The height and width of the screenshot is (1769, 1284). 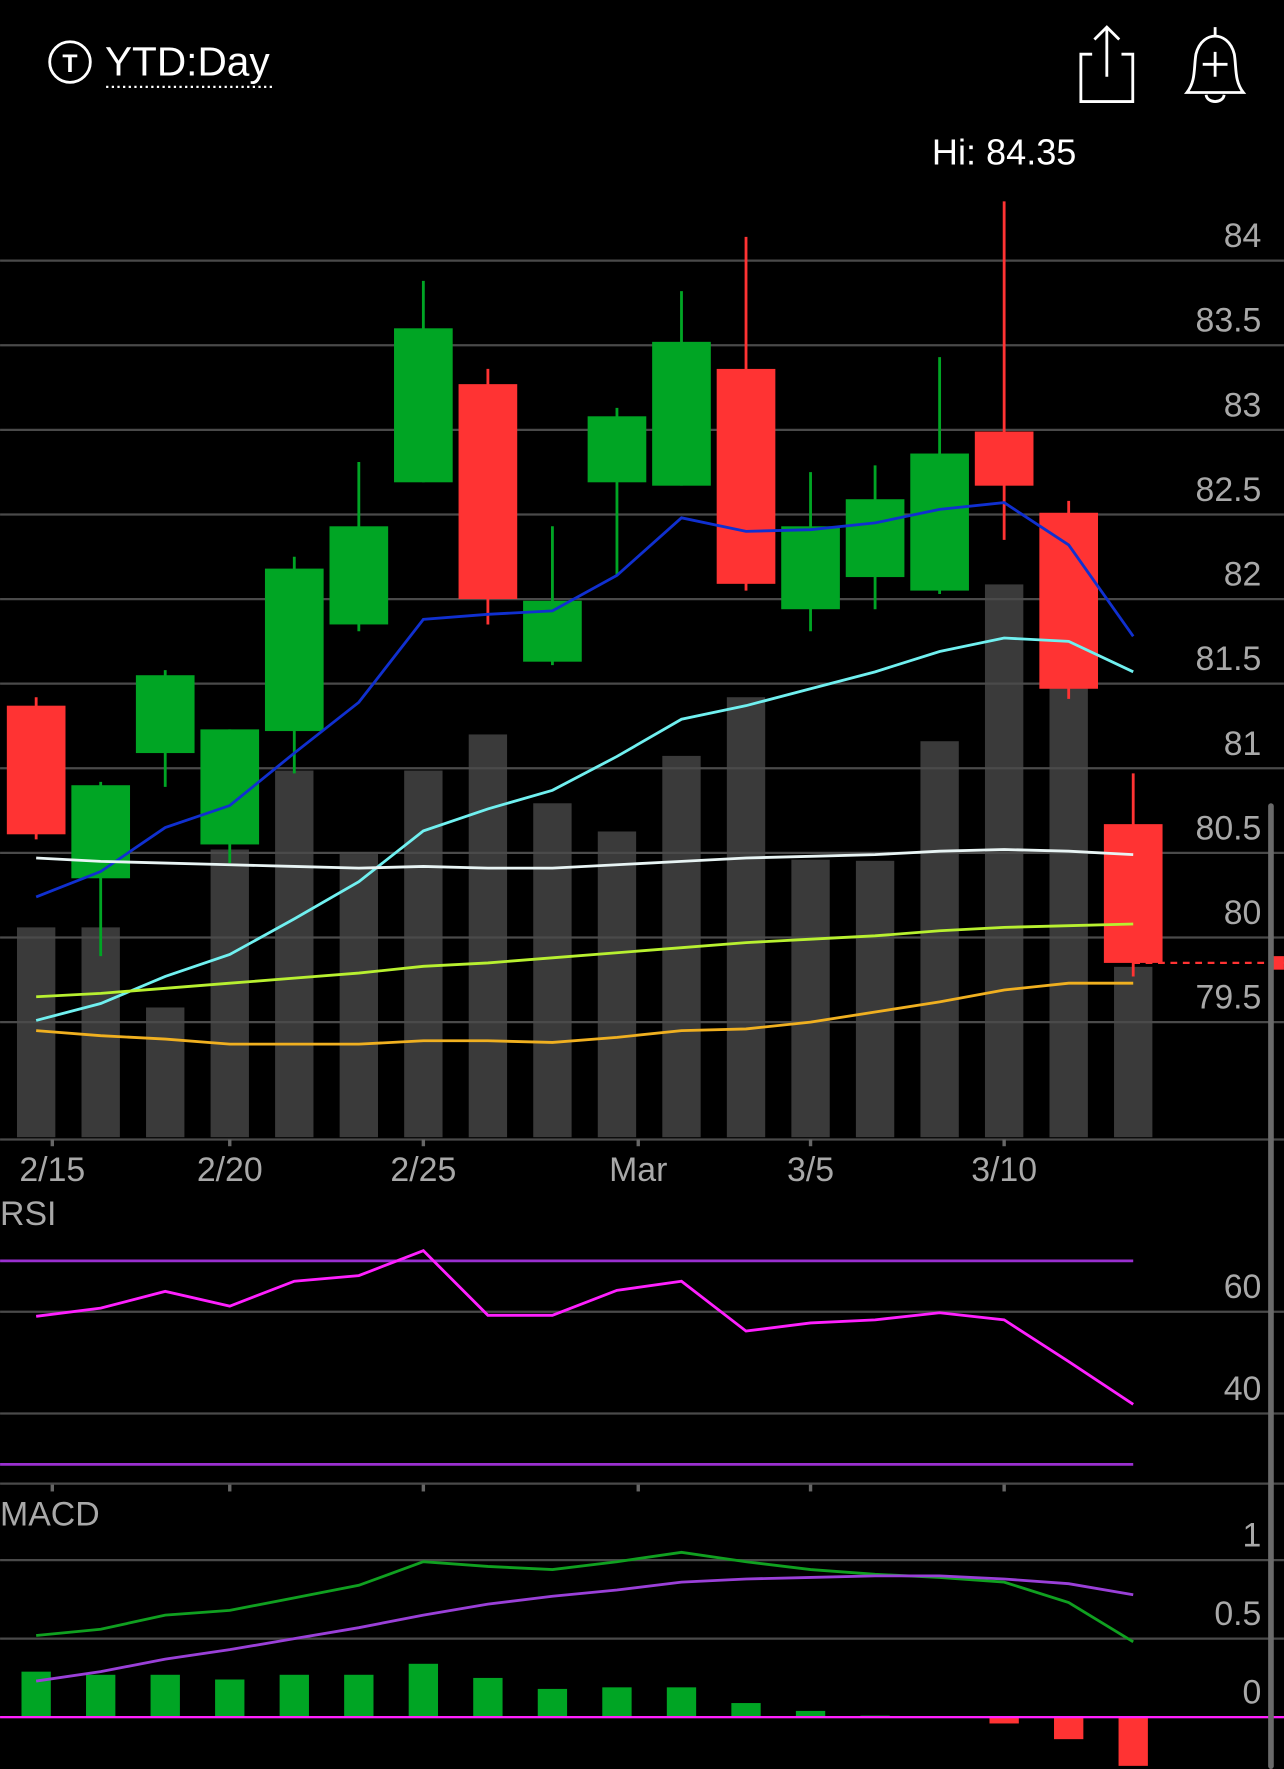 What do you see at coordinates (810, 1170) in the screenshot?
I see `x-tick-label: 3/5` at bounding box center [810, 1170].